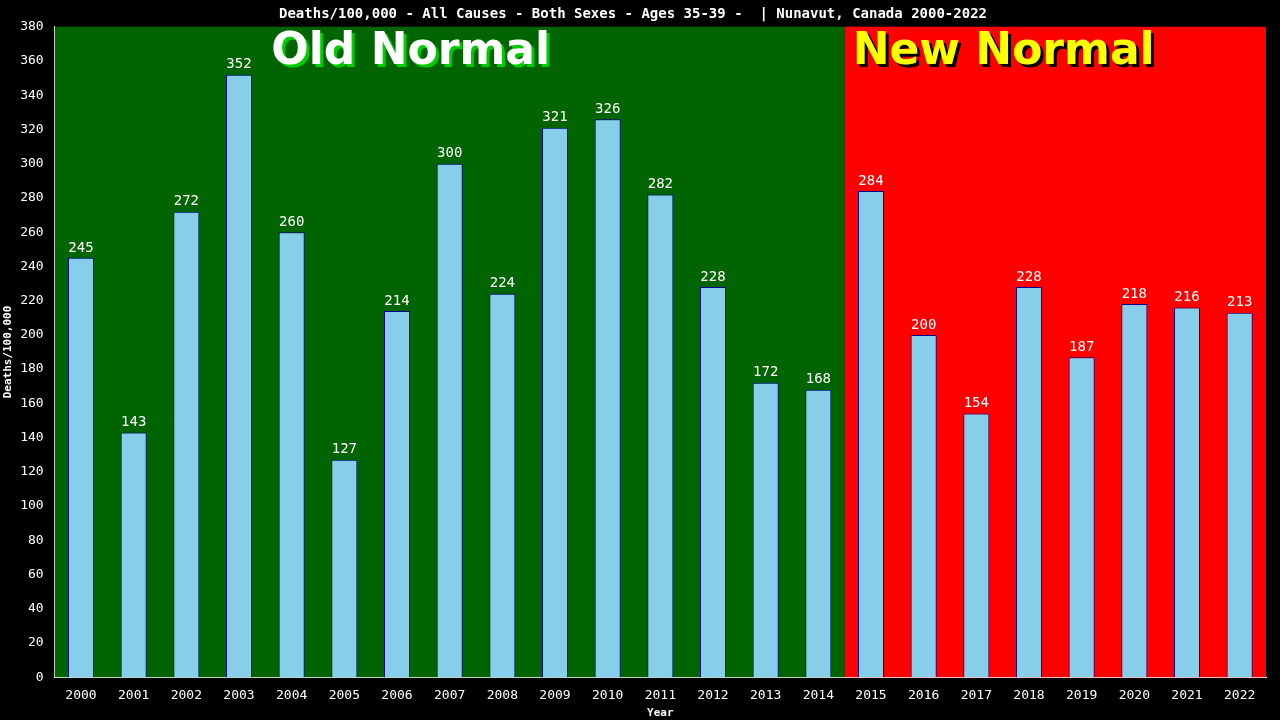 This screenshot has height=720, width=1280. Describe the element at coordinates (8, 352) in the screenshot. I see `y-axis-title: Deaths/100,000` at that location.